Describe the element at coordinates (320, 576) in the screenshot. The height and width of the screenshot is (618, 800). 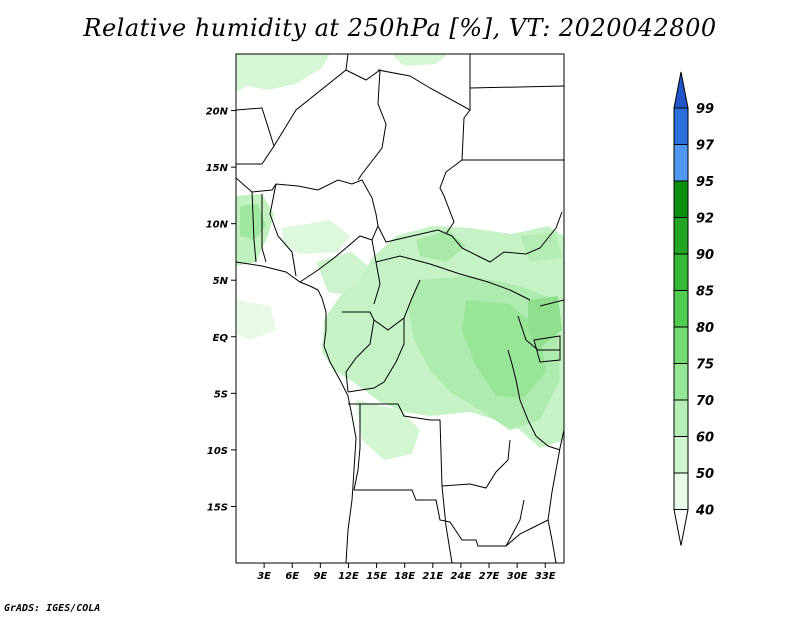
I see `lon-tick-label: 9E` at that location.